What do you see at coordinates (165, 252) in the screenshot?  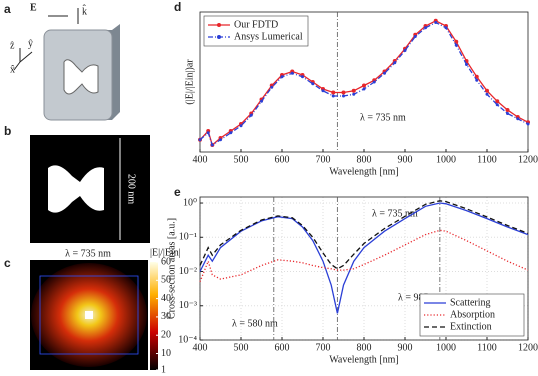 I see `colorbar-label: |E|/|Ein|` at bounding box center [165, 252].